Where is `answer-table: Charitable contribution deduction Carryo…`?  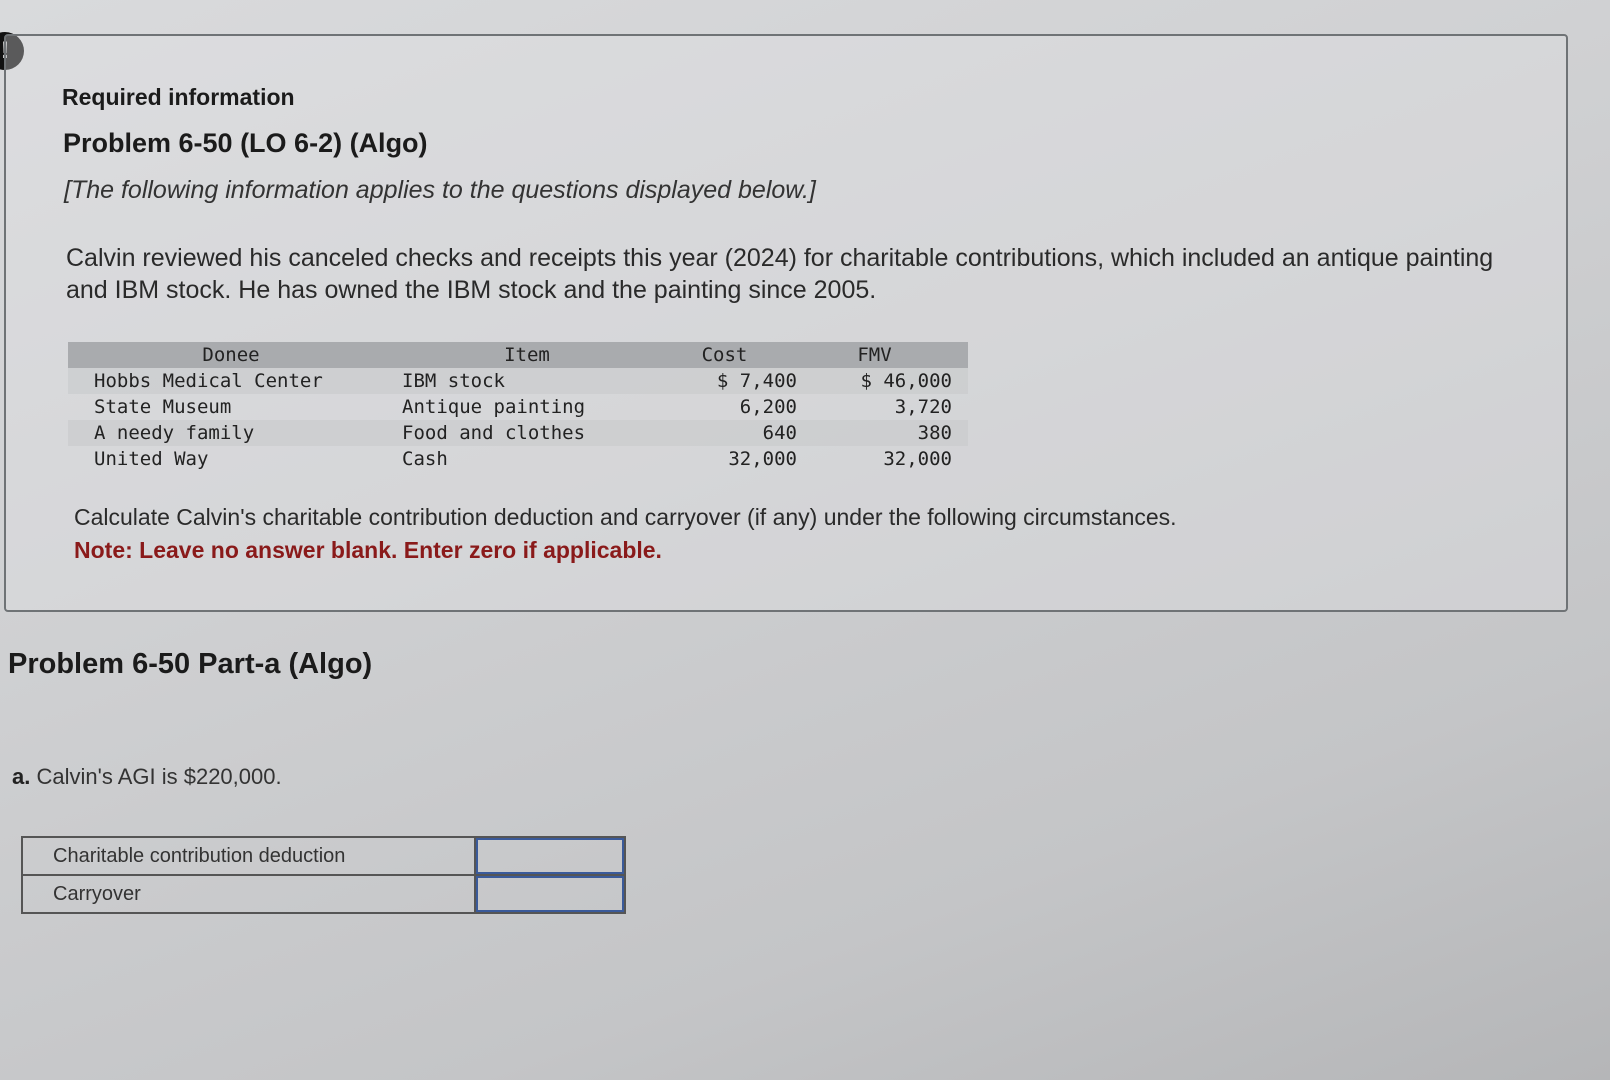
answer-table: Charitable contribution deduction Carryo… is located at coordinates (323, 875).